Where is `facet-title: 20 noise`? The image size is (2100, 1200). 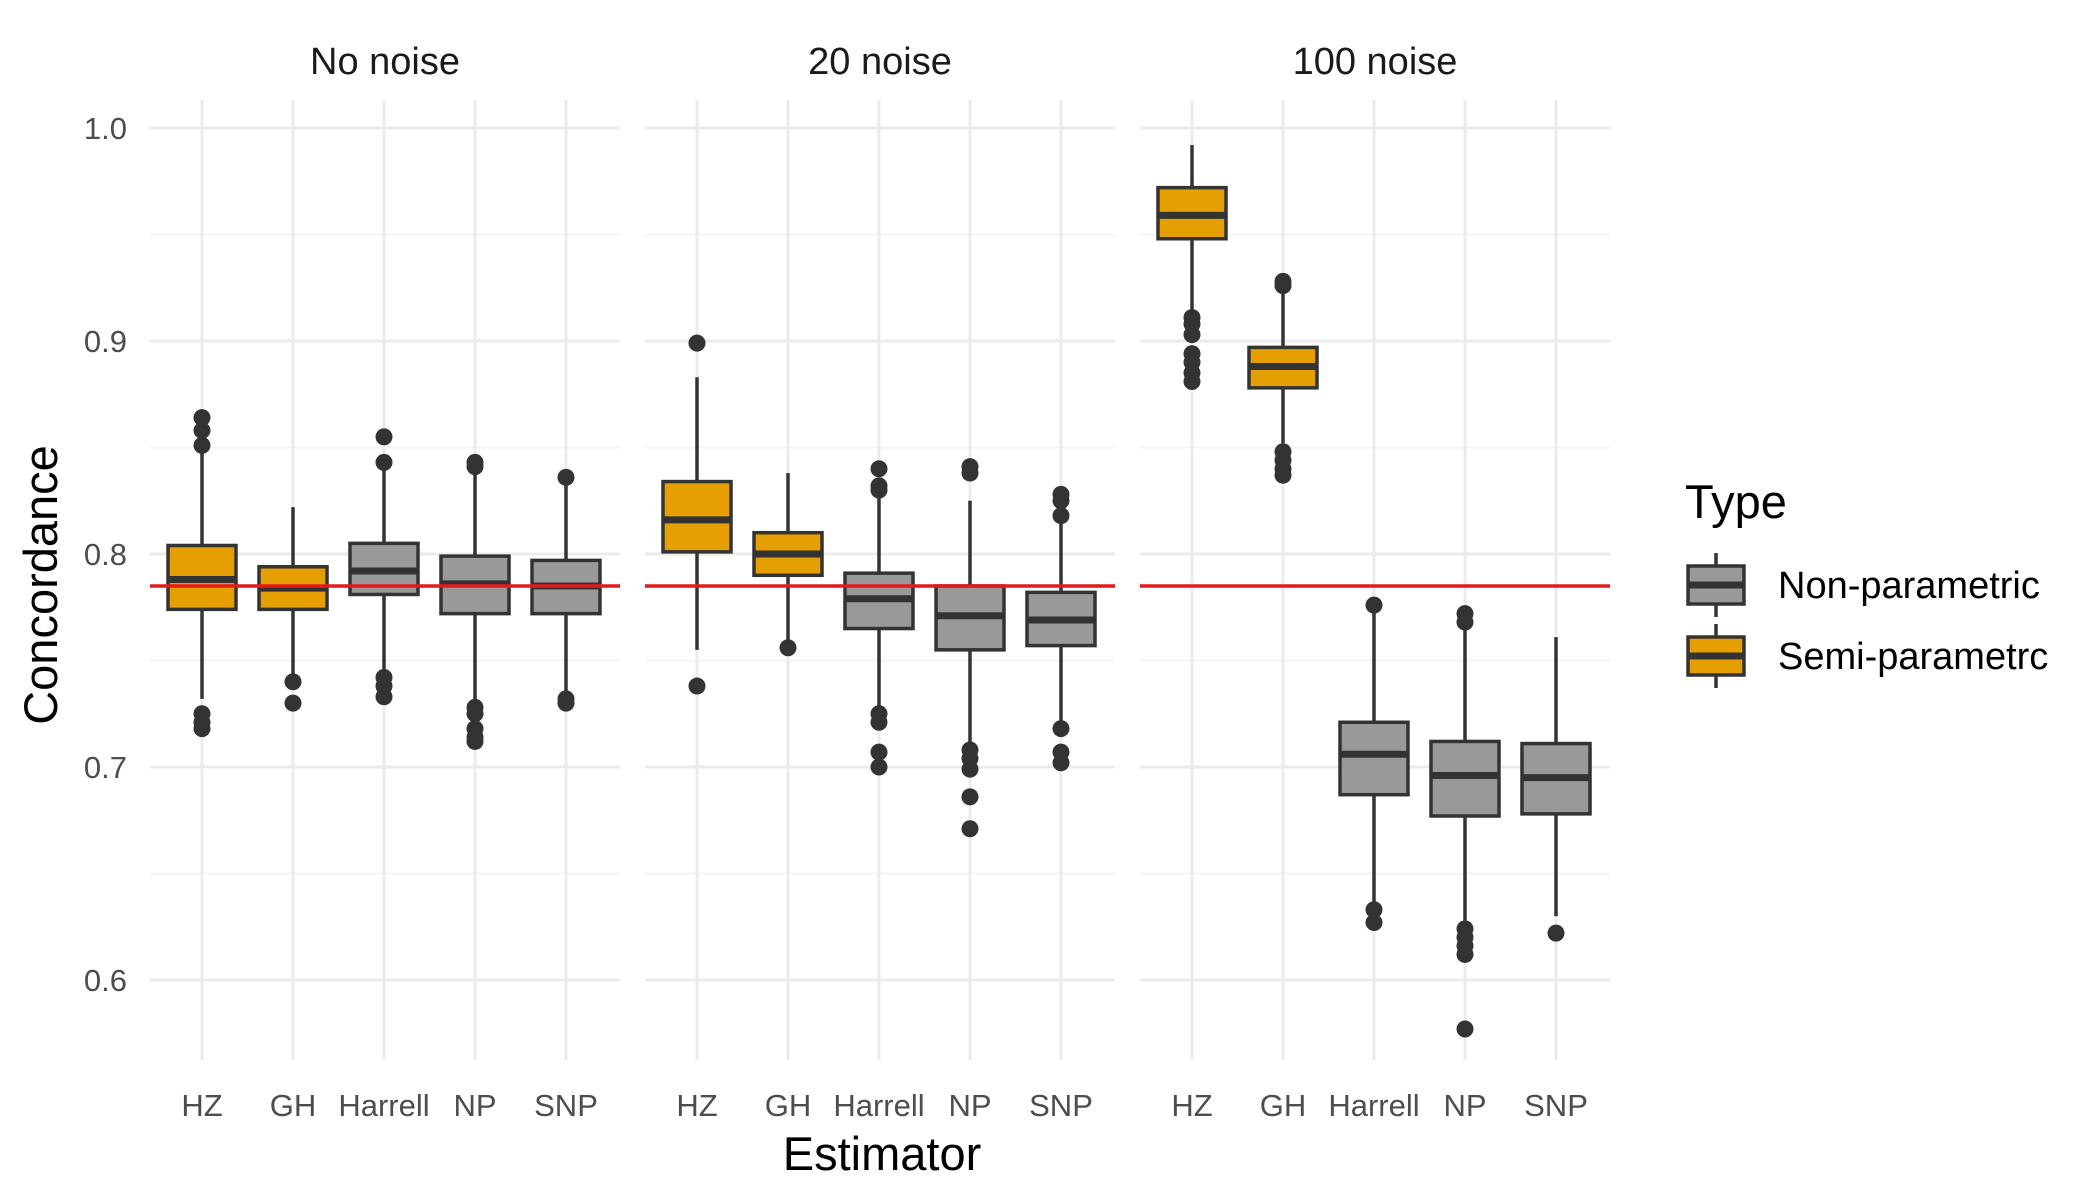 facet-title: 20 noise is located at coordinates (880, 62).